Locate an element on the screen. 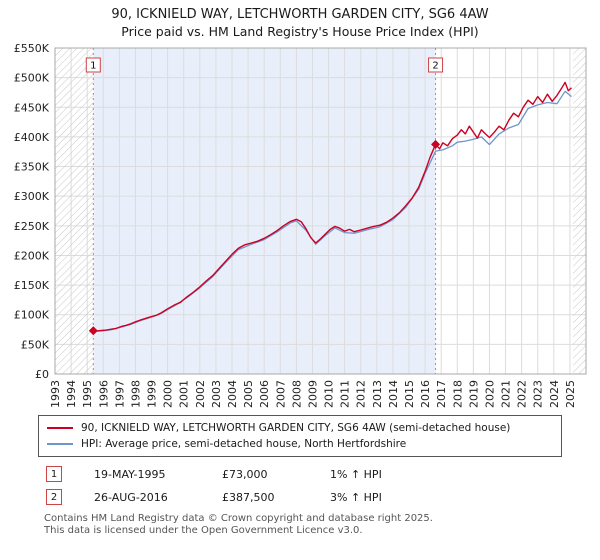 This screenshot has width=600, height=560. svg-text: 2019 is located at coordinates (473, 394).